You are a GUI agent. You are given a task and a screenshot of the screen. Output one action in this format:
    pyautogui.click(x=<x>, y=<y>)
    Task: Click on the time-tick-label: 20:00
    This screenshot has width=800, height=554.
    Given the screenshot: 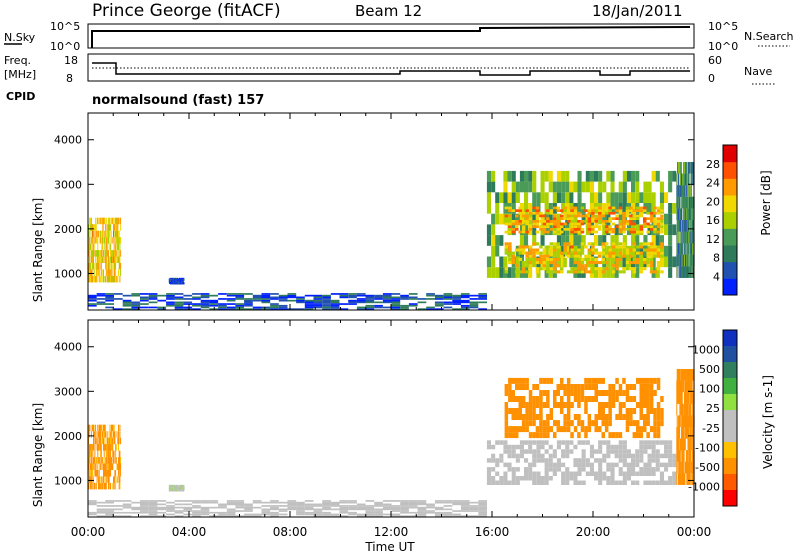 What is the action you would take?
    pyautogui.click(x=593, y=532)
    